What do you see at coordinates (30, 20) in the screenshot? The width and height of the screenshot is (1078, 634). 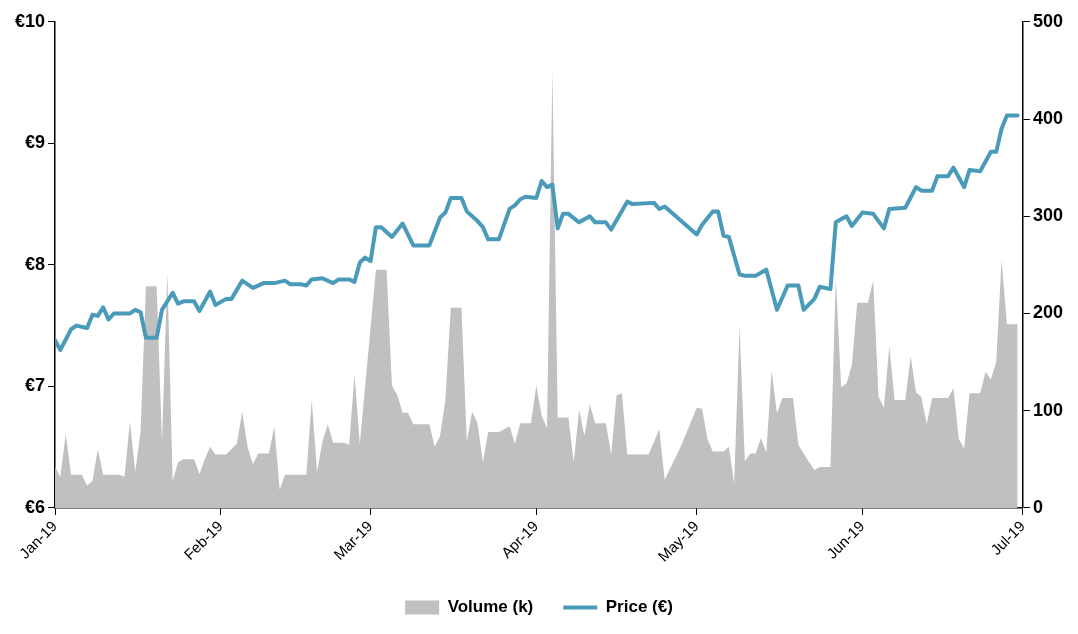 I see `y-tick-label: €10` at bounding box center [30, 20].